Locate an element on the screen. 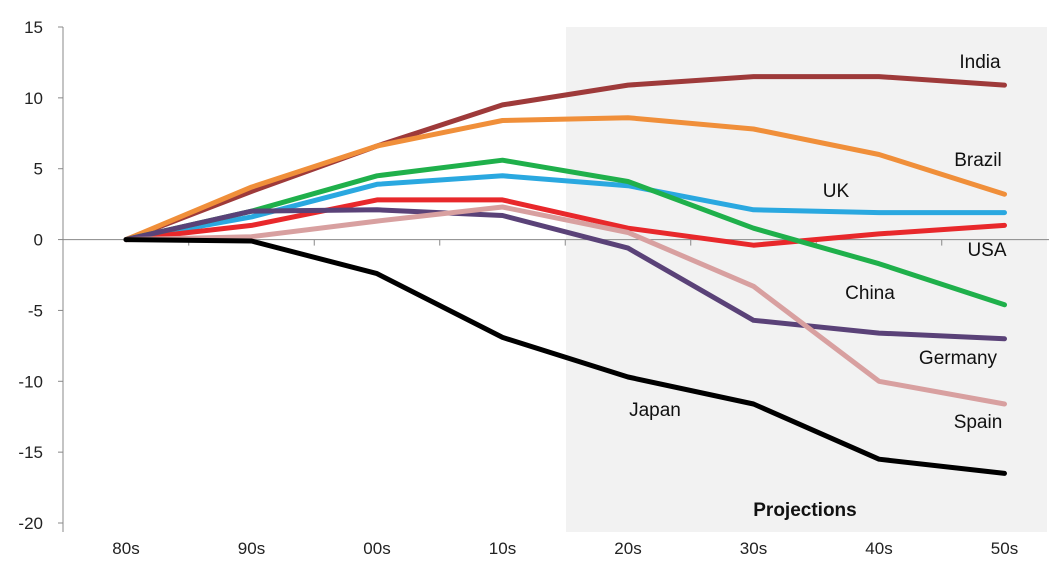  x-tick-label: 20s is located at coordinates (627, 548).